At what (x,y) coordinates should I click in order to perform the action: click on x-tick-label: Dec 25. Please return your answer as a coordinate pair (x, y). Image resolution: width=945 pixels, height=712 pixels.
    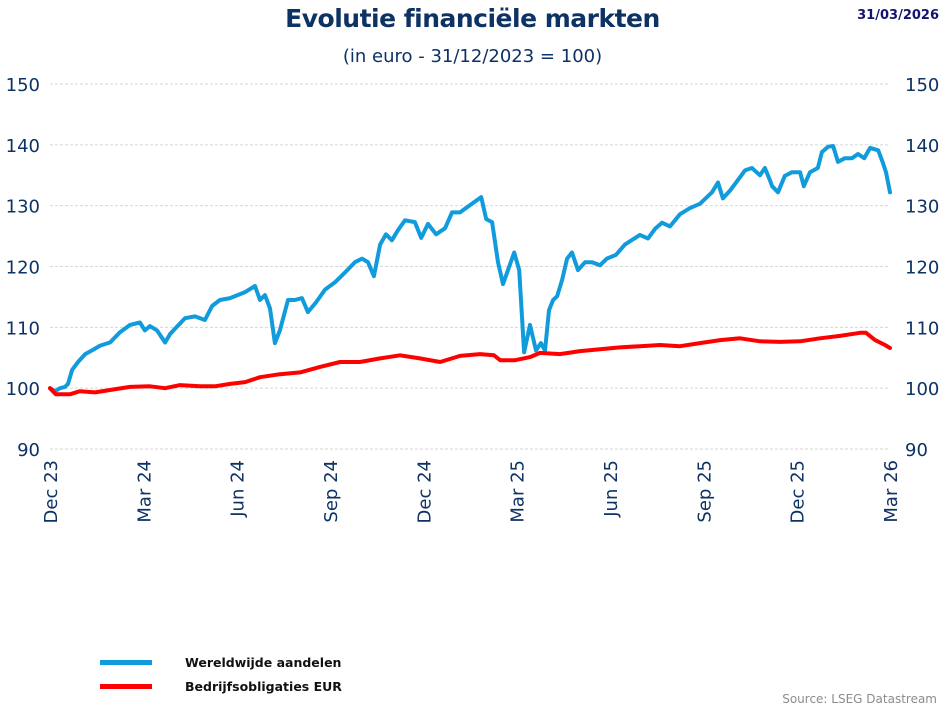
    Looking at the image, I should click on (798, 491).